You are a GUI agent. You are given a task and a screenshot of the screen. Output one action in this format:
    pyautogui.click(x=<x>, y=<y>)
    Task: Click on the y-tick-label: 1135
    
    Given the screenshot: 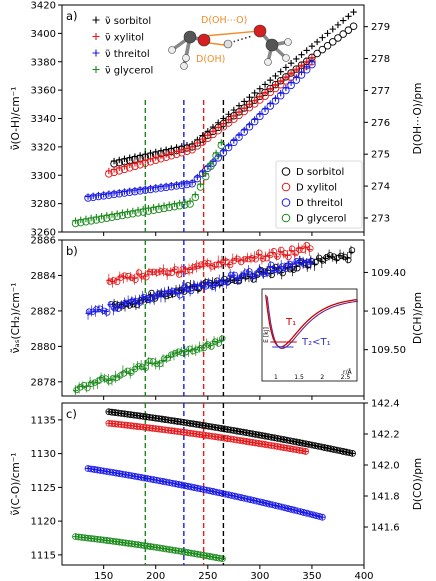 What is the action you would take?
    pyautogui.click(x=43, y=420)
    